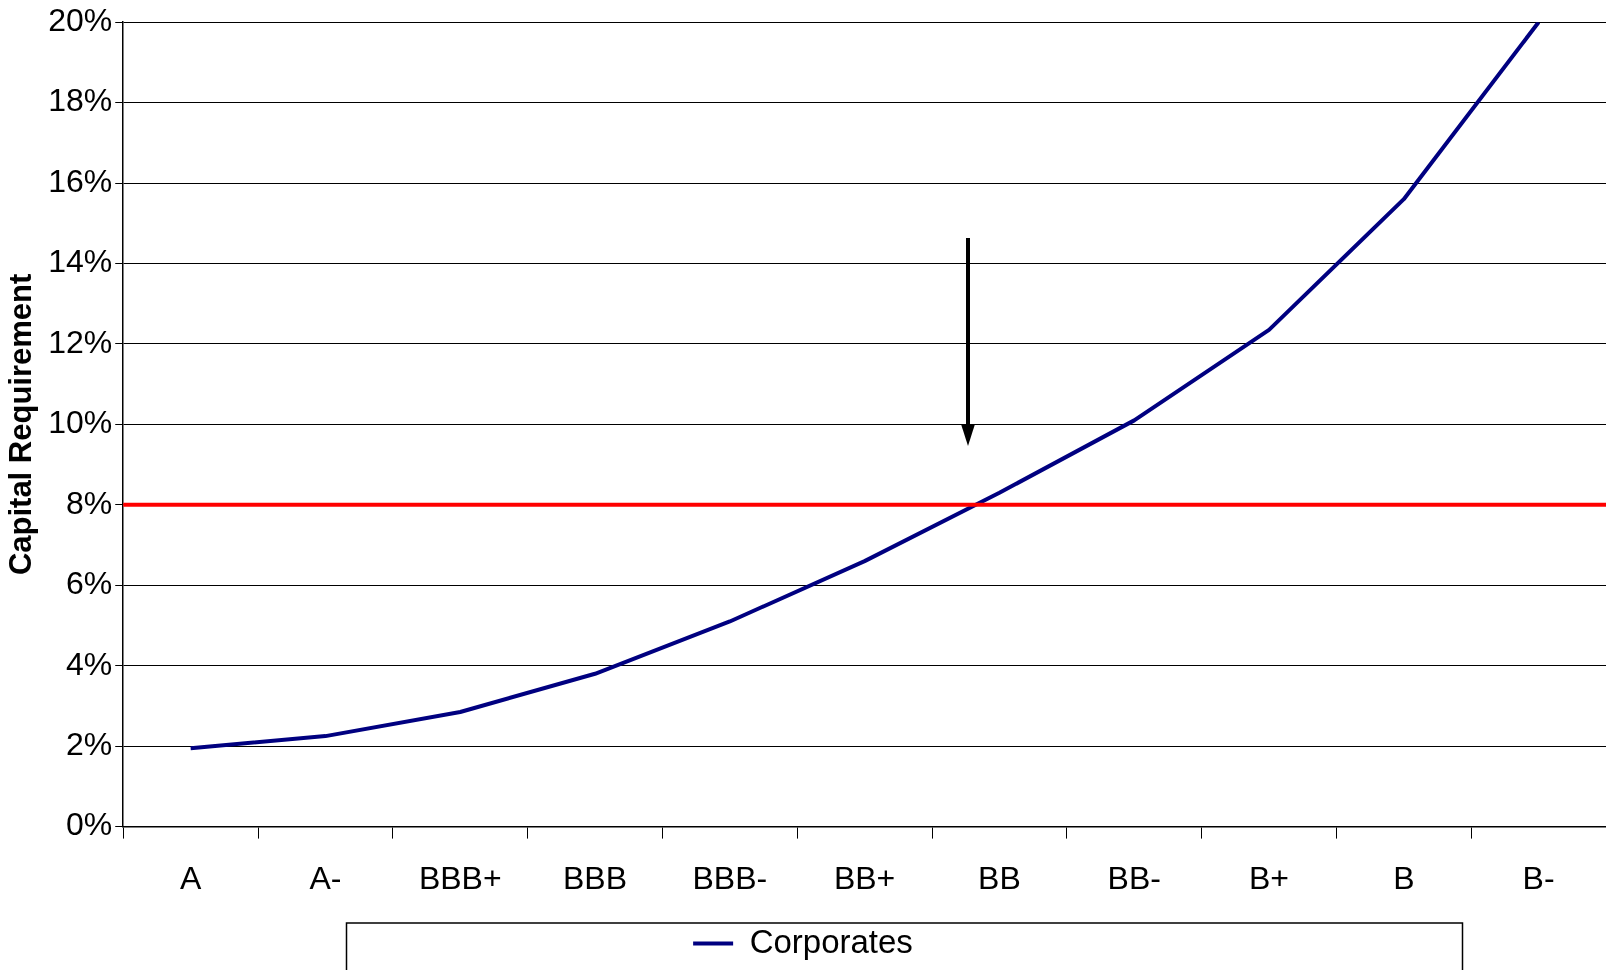  I want to click on y-tick-label: 4%, so click(89, 663).